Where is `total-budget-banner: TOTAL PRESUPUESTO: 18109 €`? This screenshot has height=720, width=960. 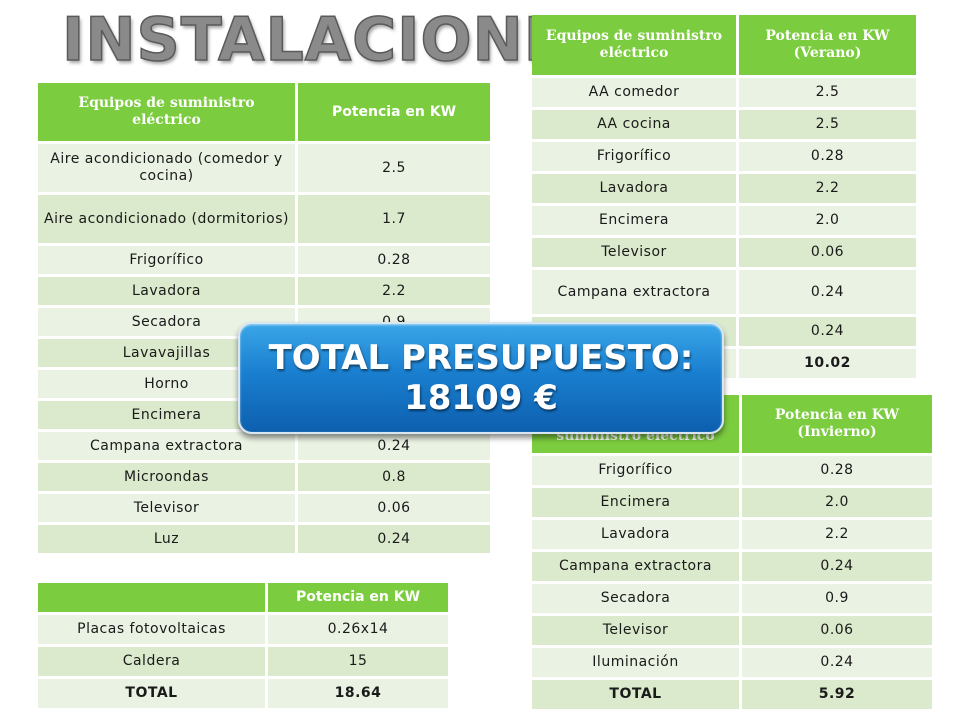
total-budget-banner: TOTAL PRESUPUESTO: 18109 € is located at coordinates (481, 378).